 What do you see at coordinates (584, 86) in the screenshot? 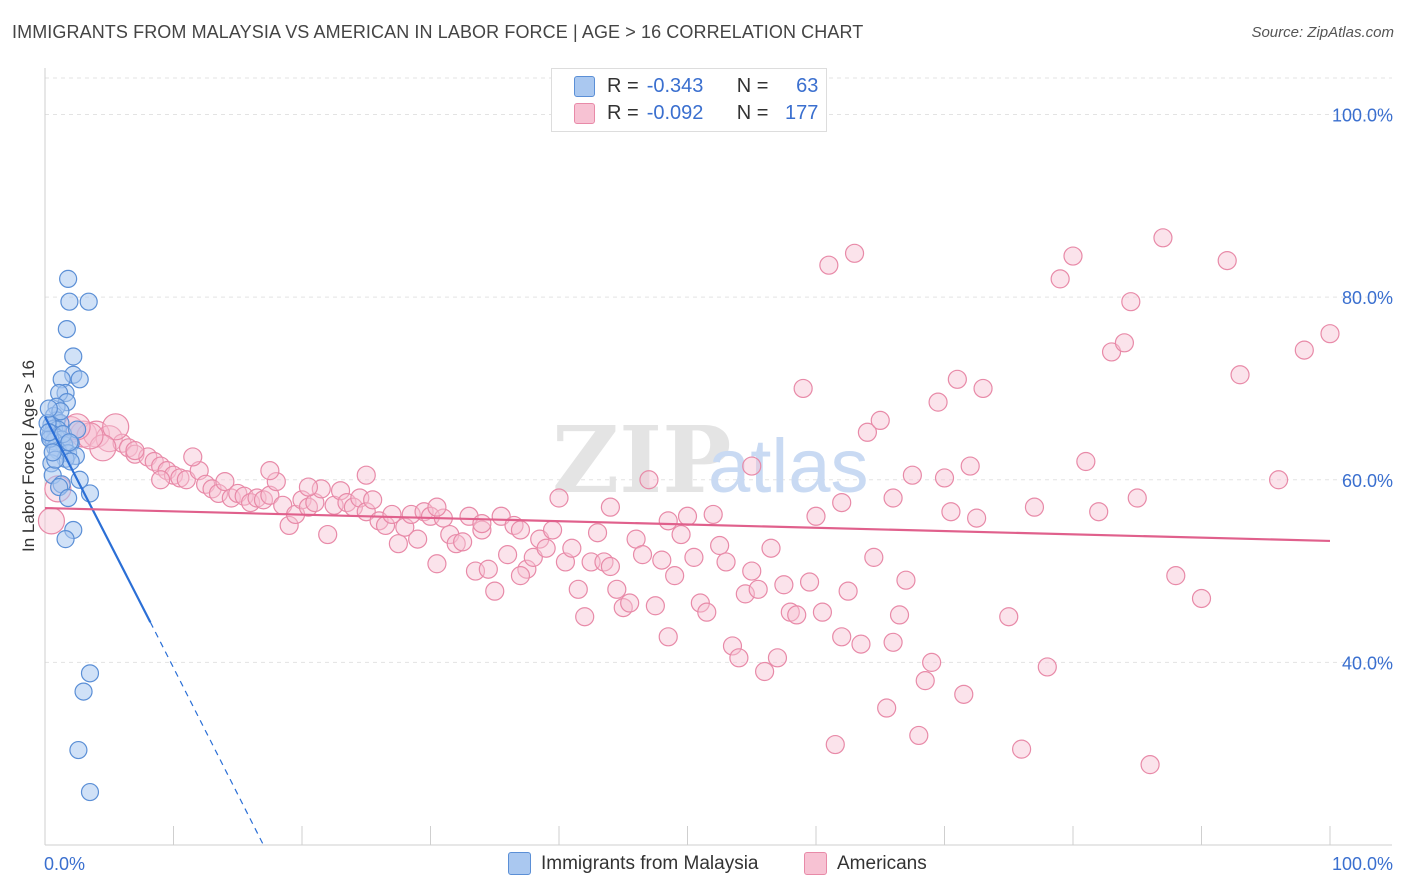
I see `stats-swatch-malaysia` at bounding box center [584, 86].